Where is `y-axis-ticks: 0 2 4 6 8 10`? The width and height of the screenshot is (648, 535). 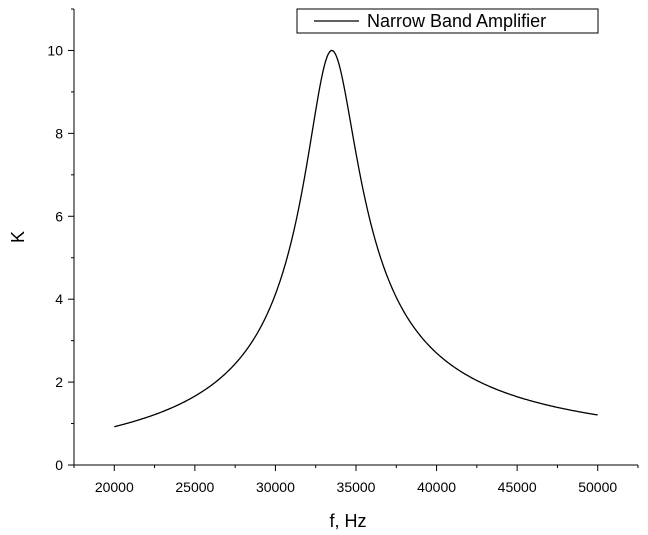 y-axis-ticks: 0 2 4 6 8 10 is located at coordinates (60, 240).